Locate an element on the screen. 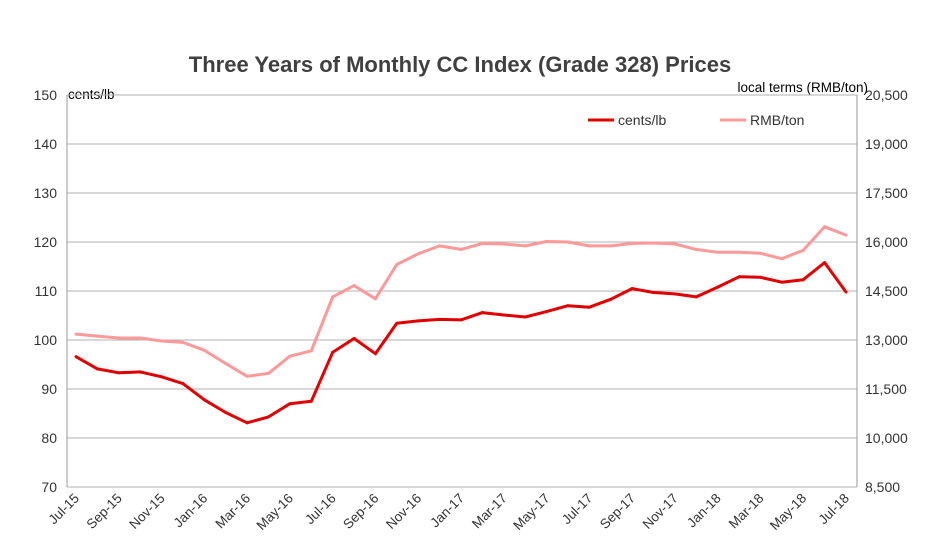 Image resolution: width=950 pixels, height=553 pixels. x-tick-label: Jul-17 is located at coordinates (577, 509).